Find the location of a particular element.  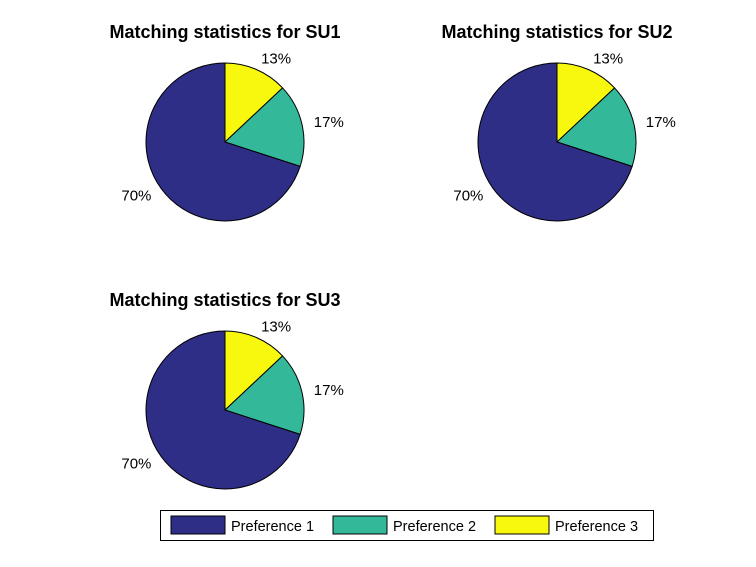

chart-title-su1: Matching statistics for SU1 is located at coordinates (224, 32).